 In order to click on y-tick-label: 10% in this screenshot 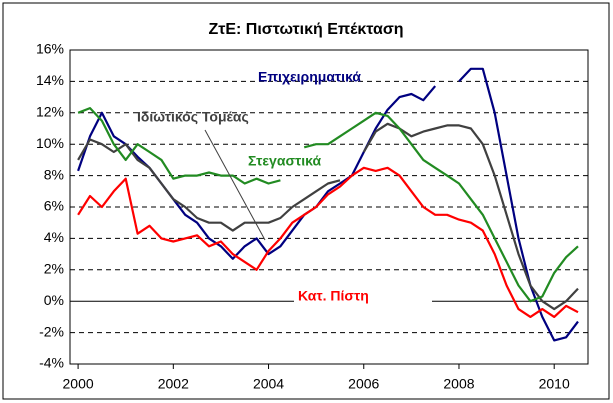, I will do `click(50, 143)`.